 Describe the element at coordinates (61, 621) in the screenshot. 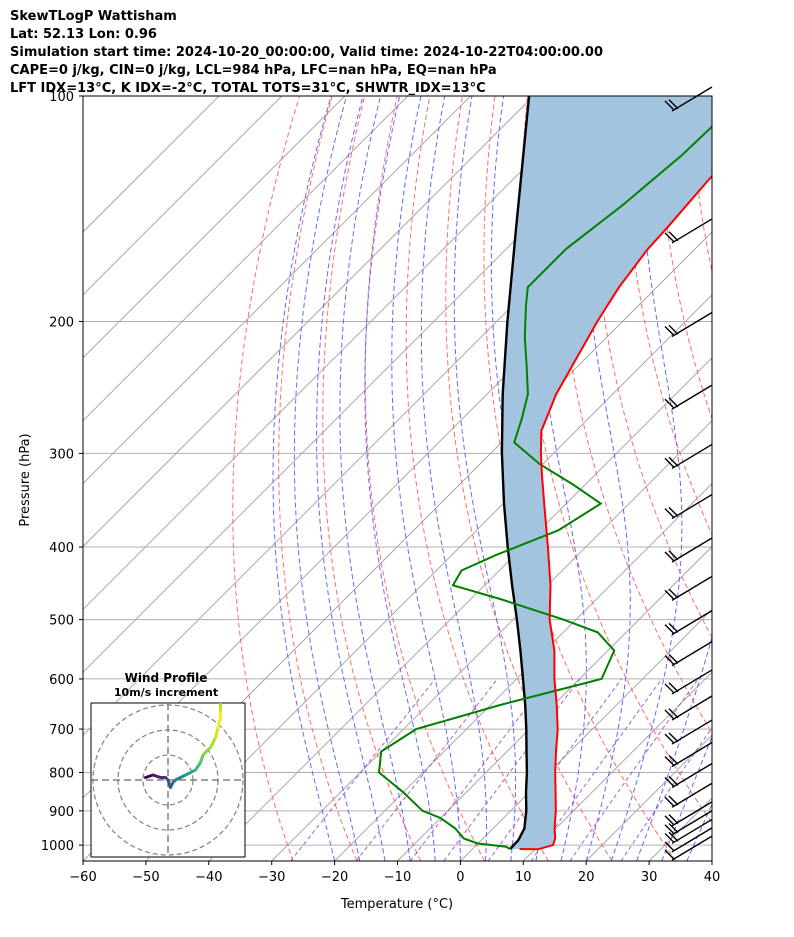

I see `y-tick-label: 500` at that location.